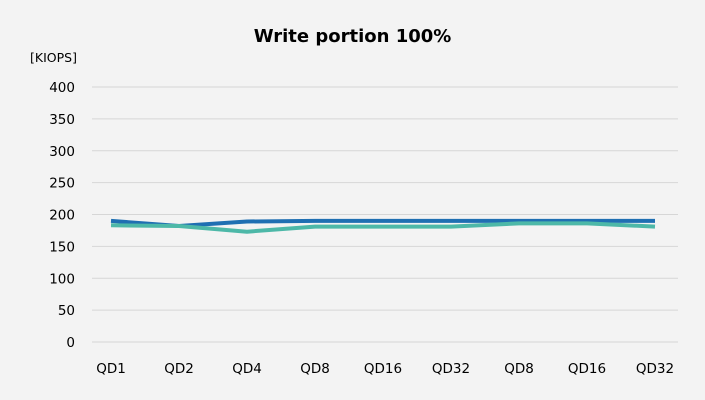 This screenshot has width=705, height=400. What do you see at coordinates (352, 36) in the screenshot?
I see `chart-title: Write portion 100%` at bounding box center [352, 36].